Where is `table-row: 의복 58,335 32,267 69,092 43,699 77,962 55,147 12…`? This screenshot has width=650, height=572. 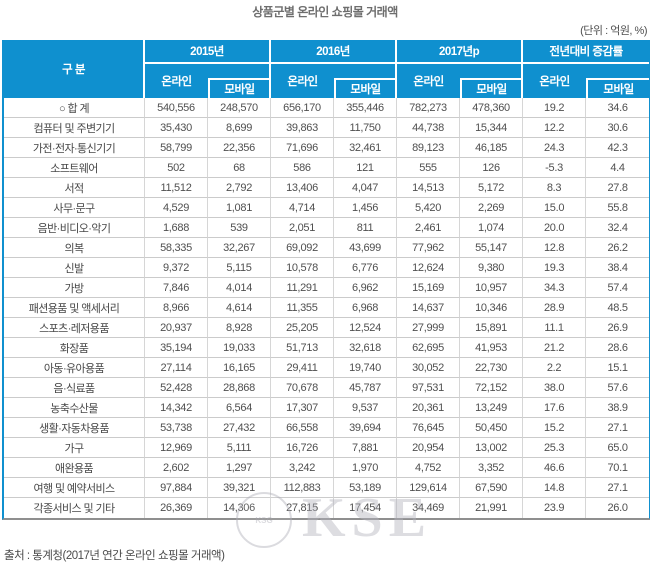 table-row: 의복 58,335 32,267 69,092 43,699 77,962 55,147 12… is located at coordinates (327, 248).